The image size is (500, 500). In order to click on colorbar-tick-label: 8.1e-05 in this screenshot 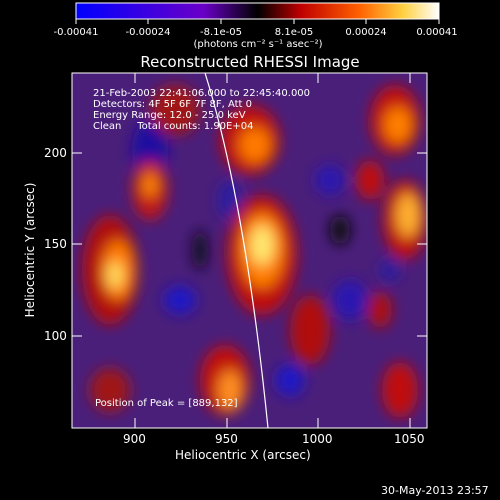, I will do `click(294, 32)`.